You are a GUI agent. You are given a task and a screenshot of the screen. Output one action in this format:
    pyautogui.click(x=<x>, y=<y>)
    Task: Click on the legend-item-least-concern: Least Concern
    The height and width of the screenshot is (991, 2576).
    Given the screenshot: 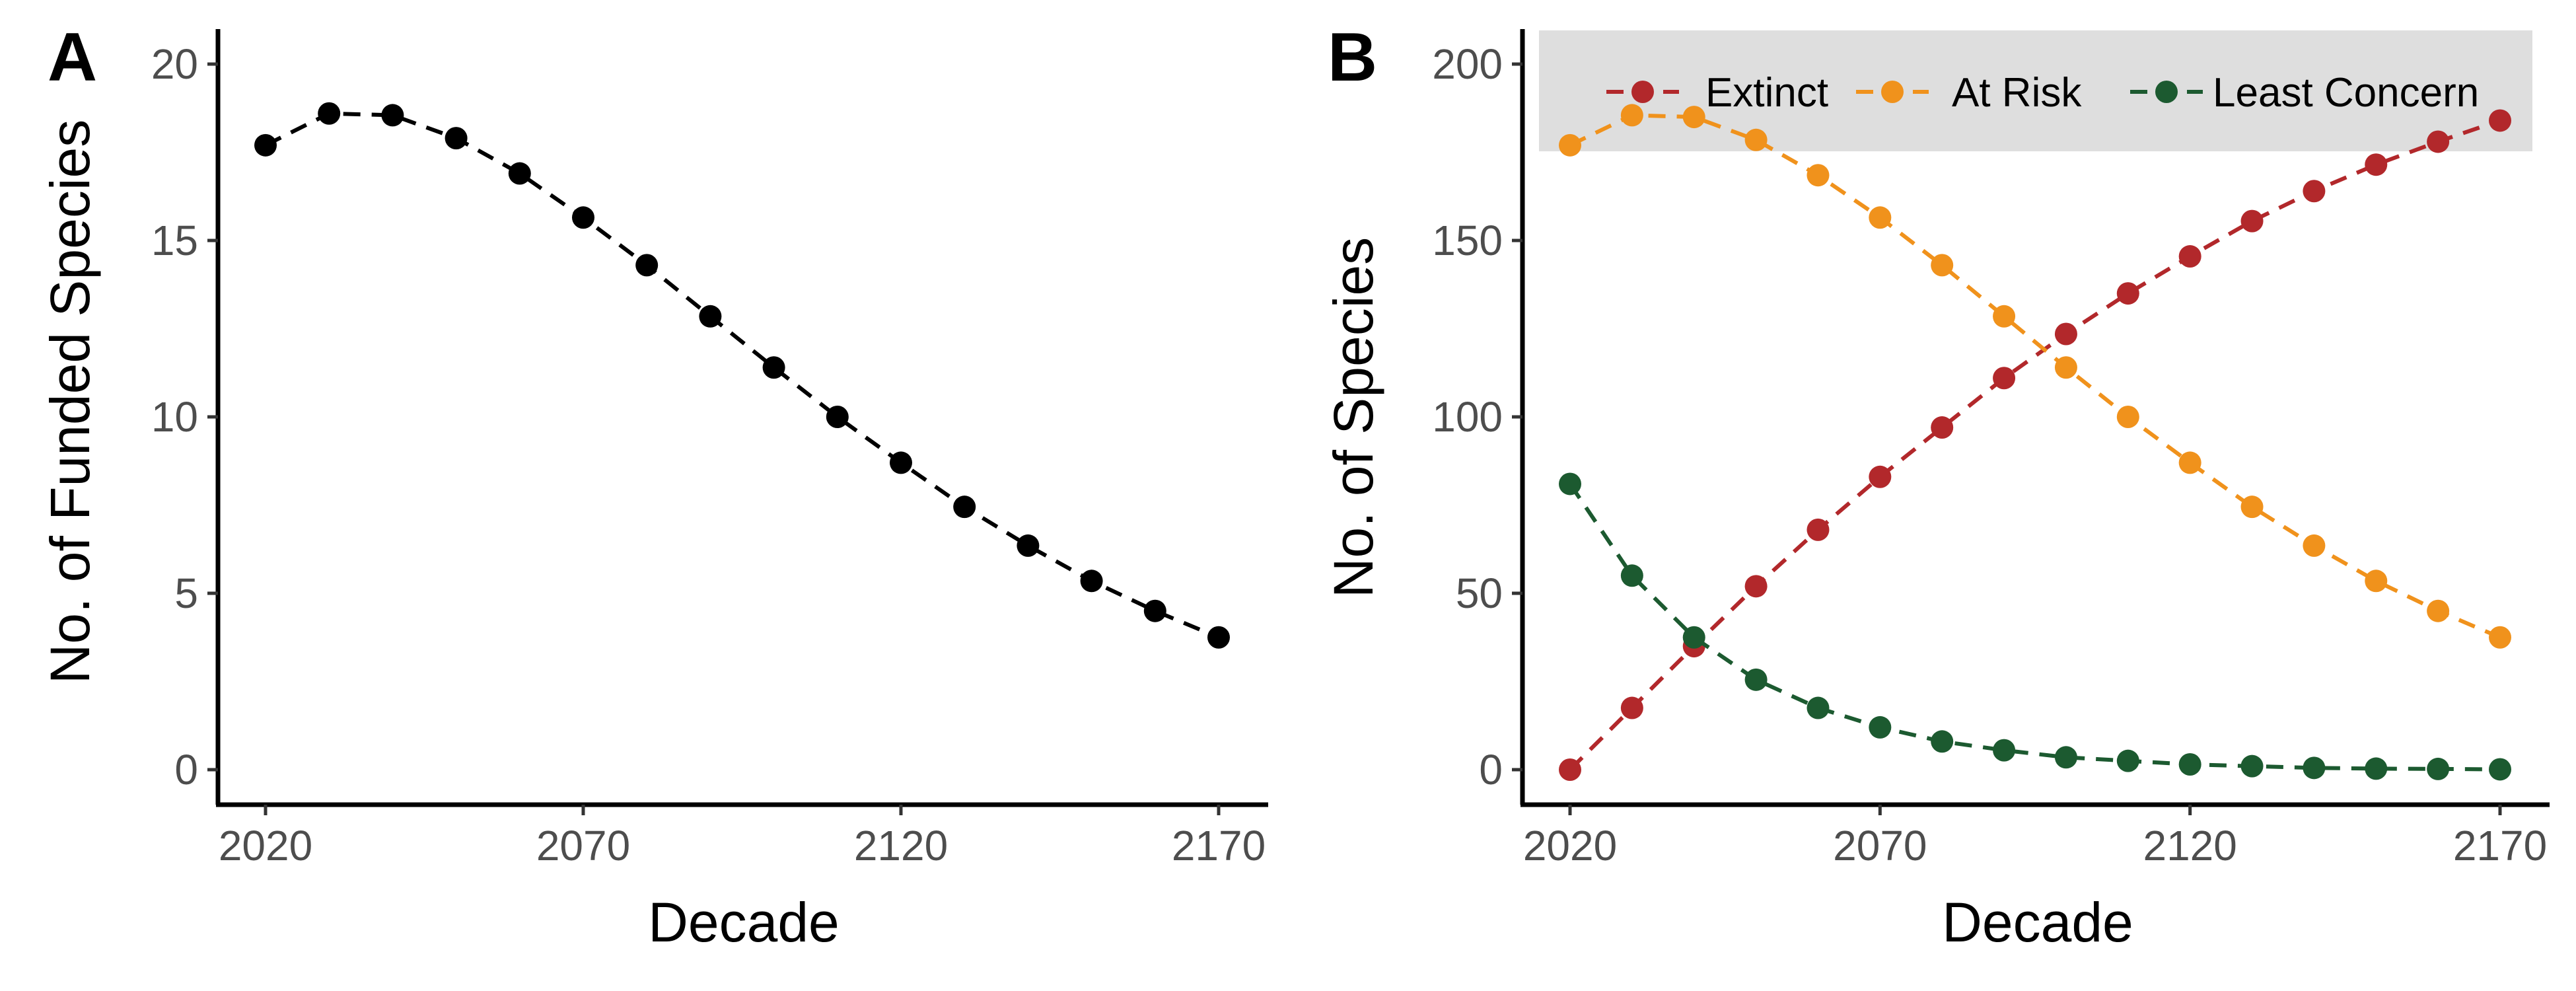 What is the action you would take?
    pyautogui.click(x=2305, y=93)
    